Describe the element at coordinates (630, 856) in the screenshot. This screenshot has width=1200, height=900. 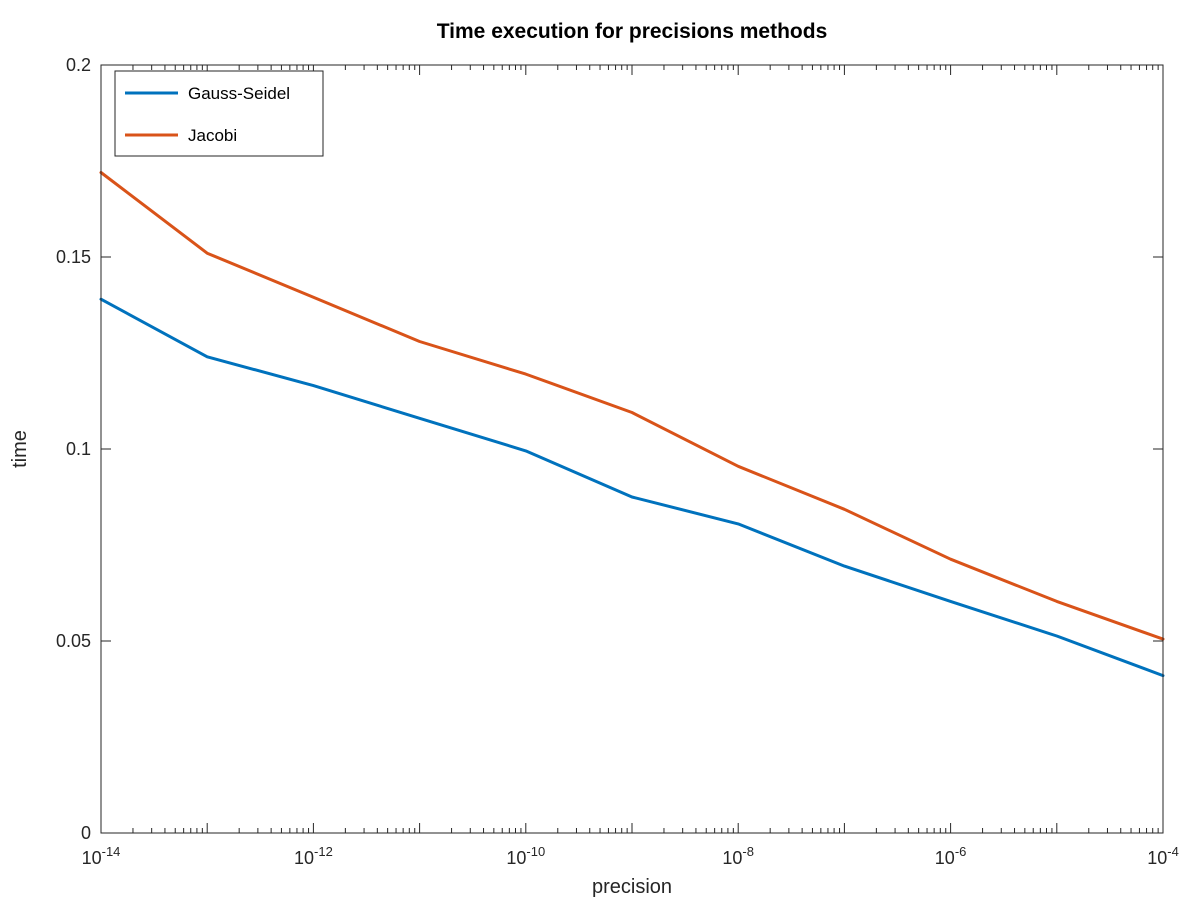
I see `x-tick-labels: 10⁻¹⁴ 10⁻¹² 10⁻¹⁰ 10⁻⁸ 10⁻⁶ 10⁻⁴` at that location.